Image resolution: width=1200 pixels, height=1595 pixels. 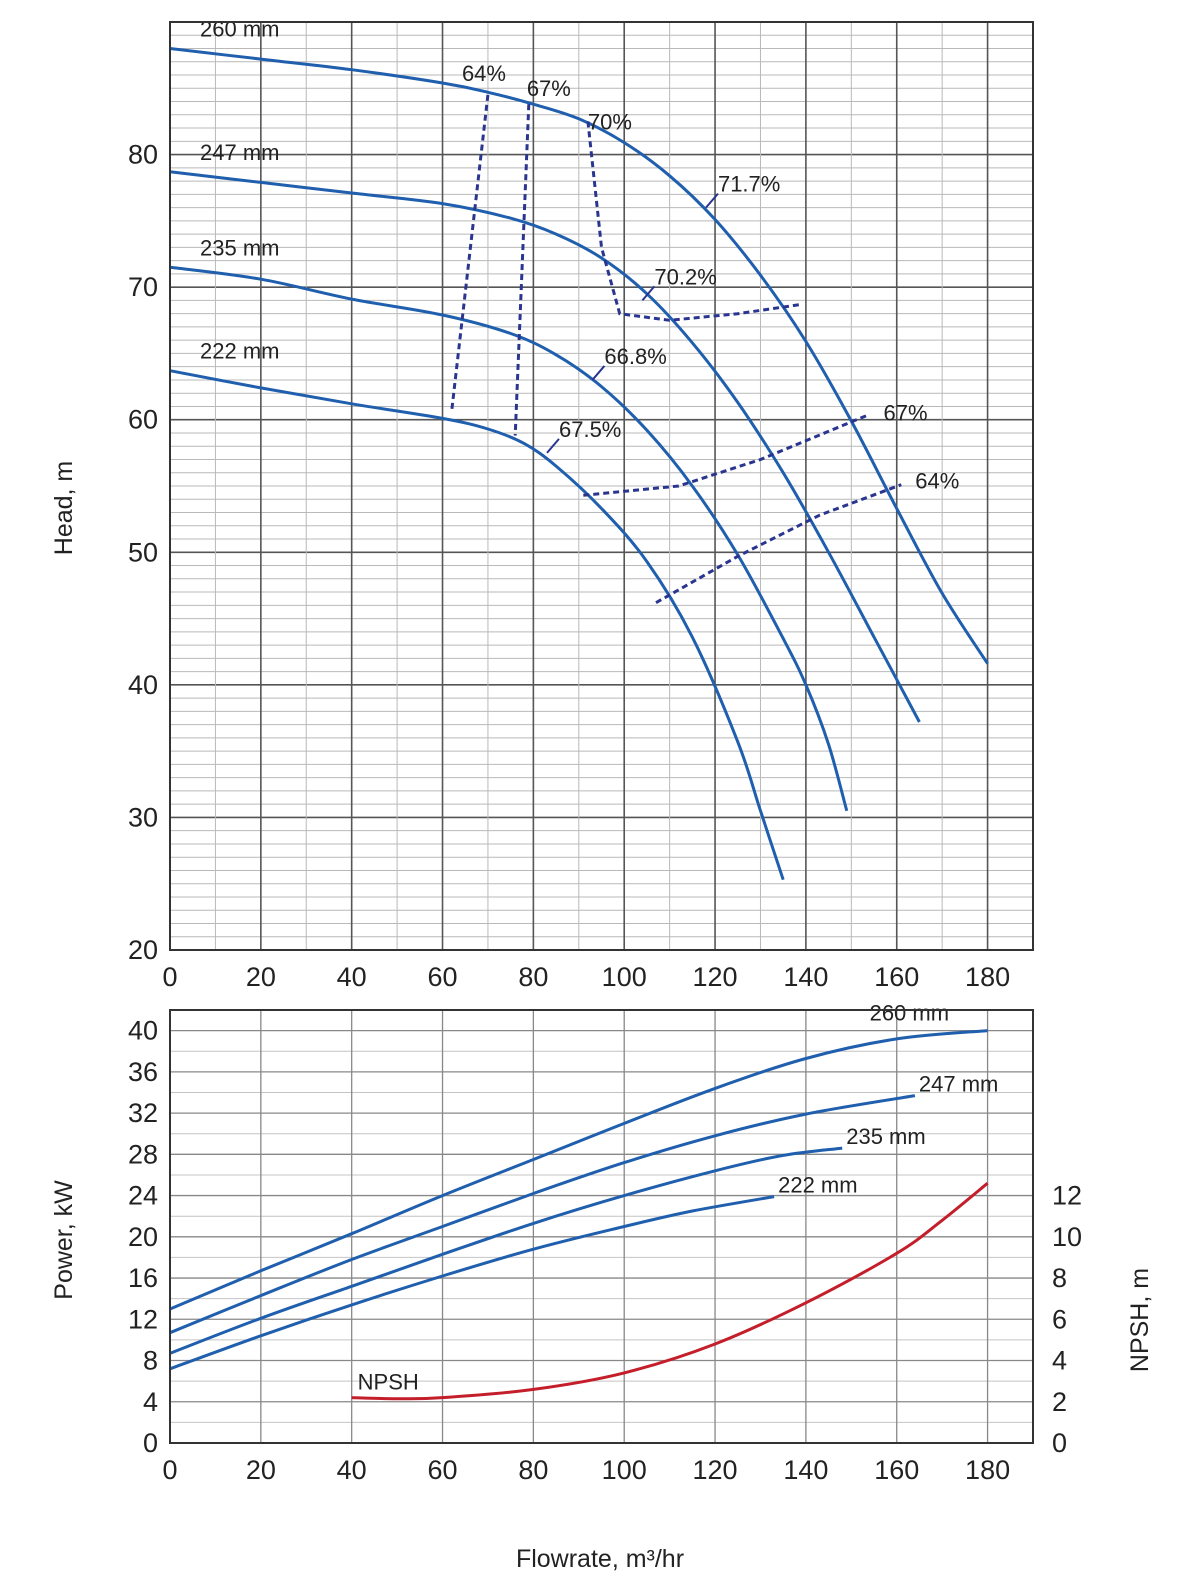 I want to click on head-x-tick-label: 40, so click(x=352, y=977).